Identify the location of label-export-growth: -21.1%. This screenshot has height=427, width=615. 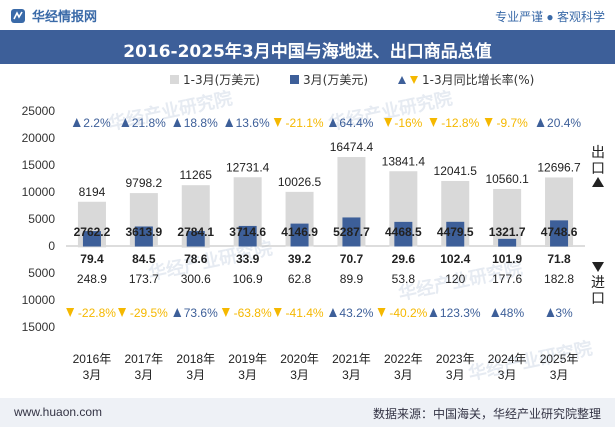
(305, 123).